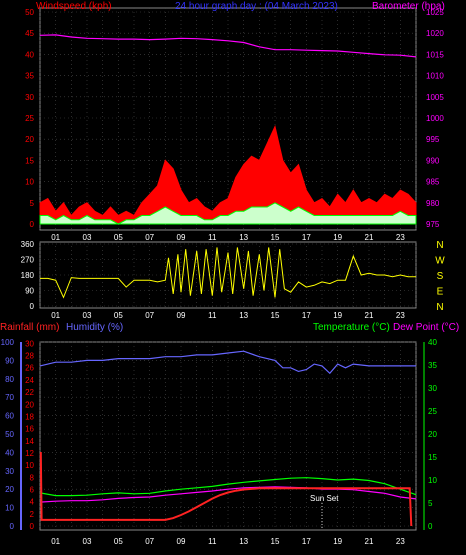 This screenshot has width=466, height=555. Describe the element at coordinates (432, 365) in the screenshot. I see `temperature-tick-label: 35` at that location.